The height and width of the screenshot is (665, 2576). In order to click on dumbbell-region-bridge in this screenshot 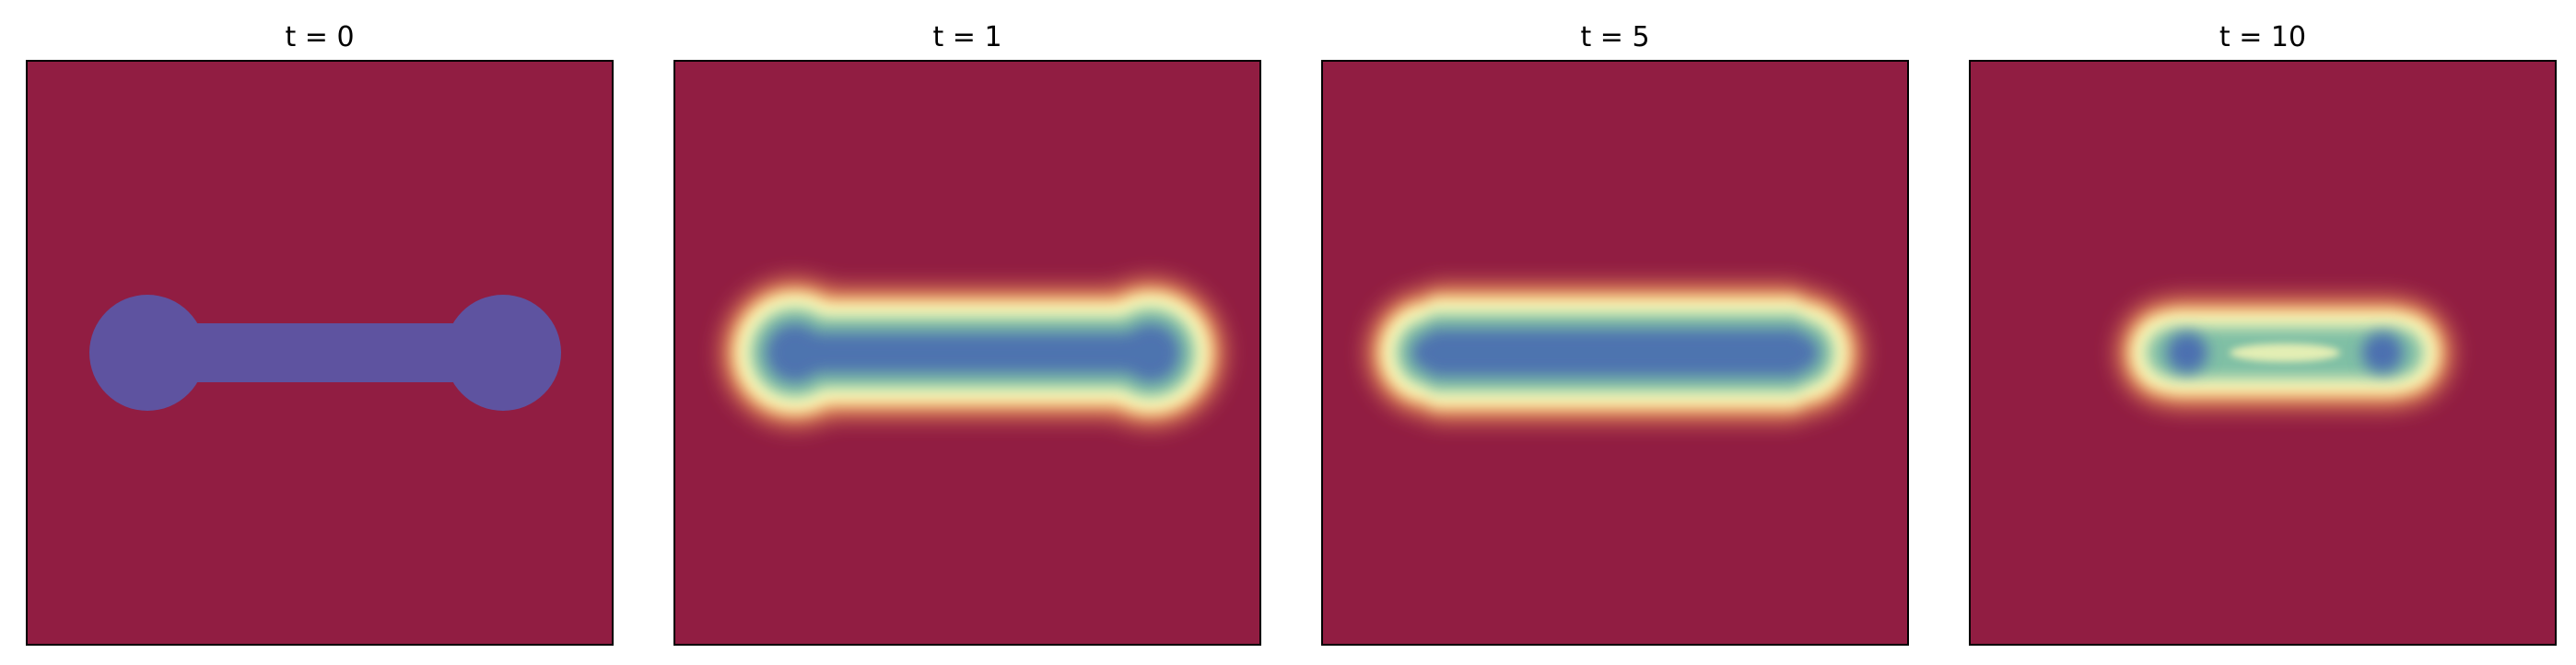, I will do `click(325, 352)`.